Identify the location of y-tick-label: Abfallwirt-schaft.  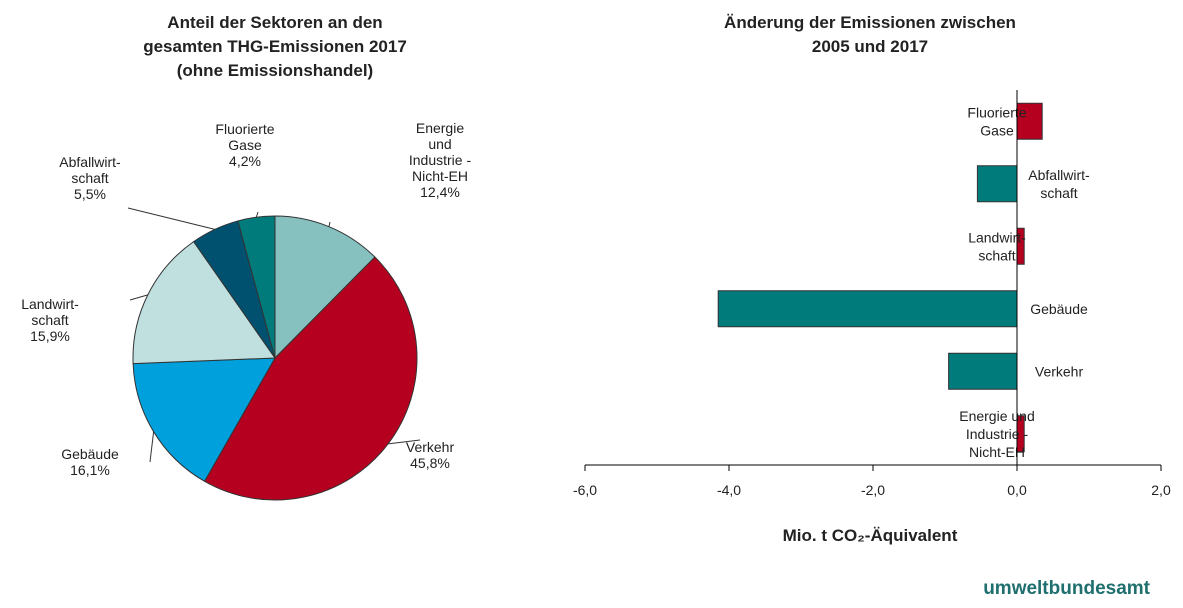
(1059, 184).